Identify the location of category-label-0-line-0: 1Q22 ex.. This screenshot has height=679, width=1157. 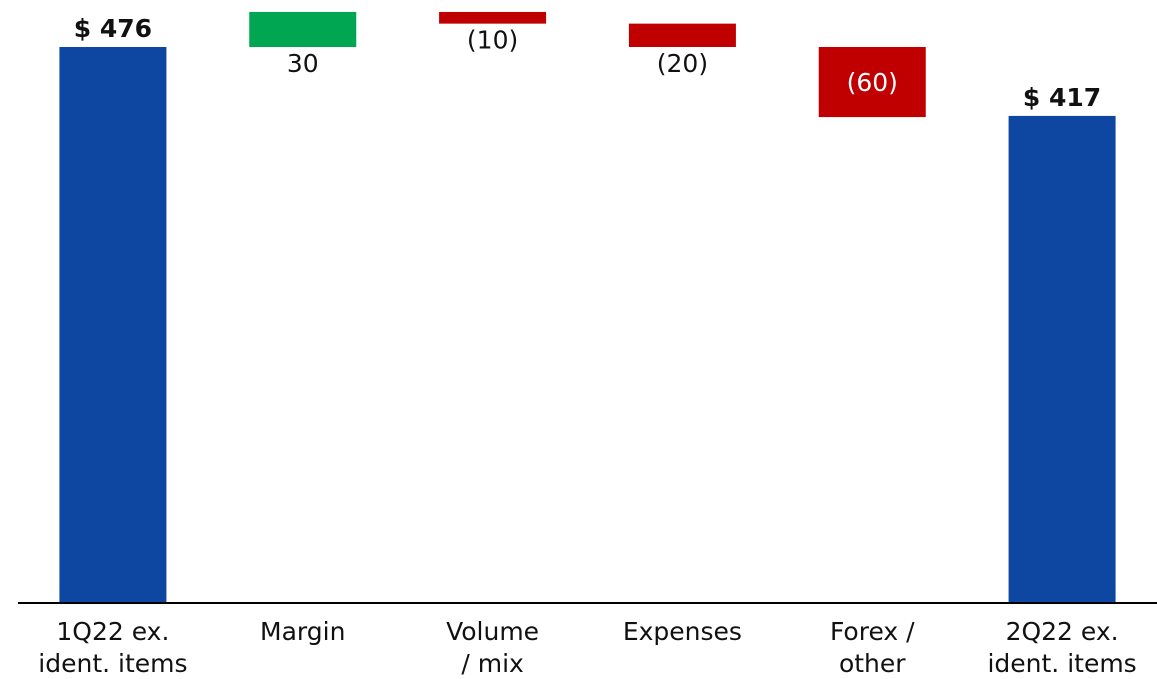
(112, 631).